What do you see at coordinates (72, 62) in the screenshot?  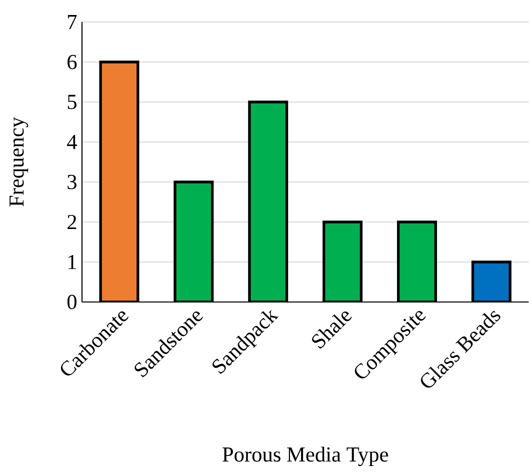 I see `y-tick-label: 6` at bounding box center [72, 62].